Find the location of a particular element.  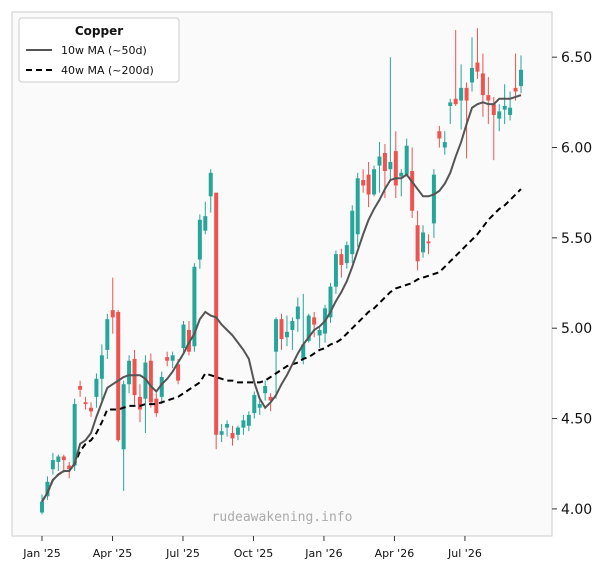

legend-box is located at coordinates (99, 50).